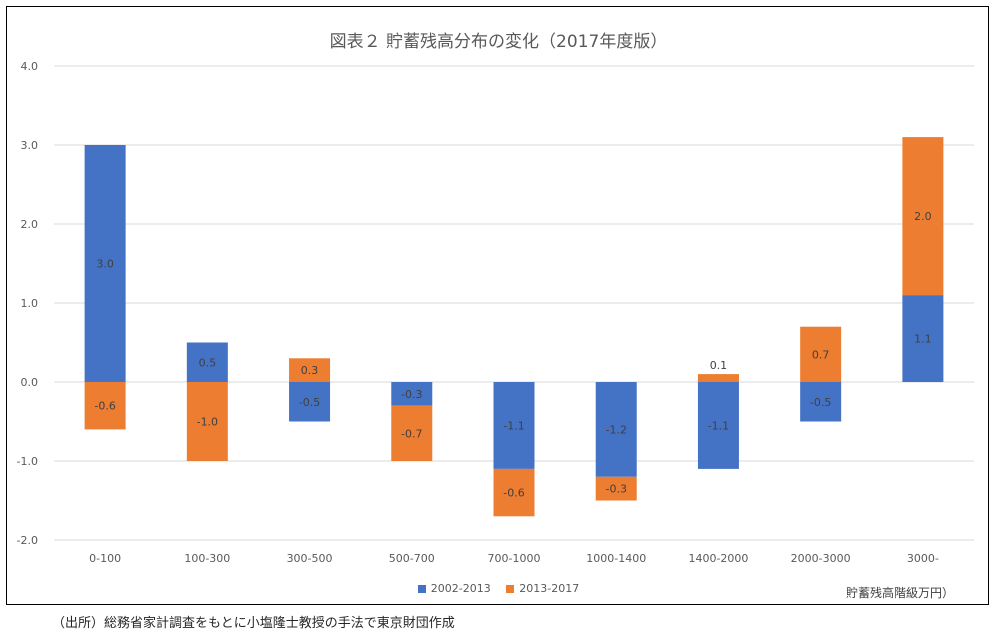 The height and width of the screenshot is (632, 997). Describe the element at coordinates (207, 558) in the screenshot. I see `x-tick-label: 100-300` at that location.